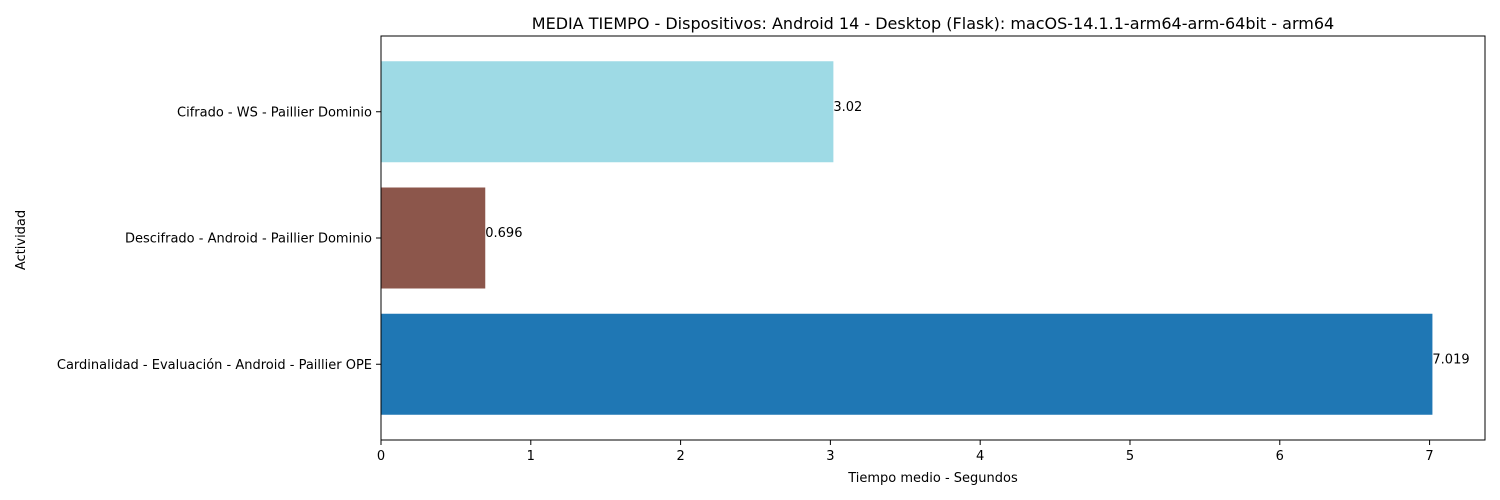 This screenshot has width=1500, height=500. What do you see at coordinates (680, 456) in the screenshot?
I see `x-tick-label: 2` at bounding box center [680, 456].